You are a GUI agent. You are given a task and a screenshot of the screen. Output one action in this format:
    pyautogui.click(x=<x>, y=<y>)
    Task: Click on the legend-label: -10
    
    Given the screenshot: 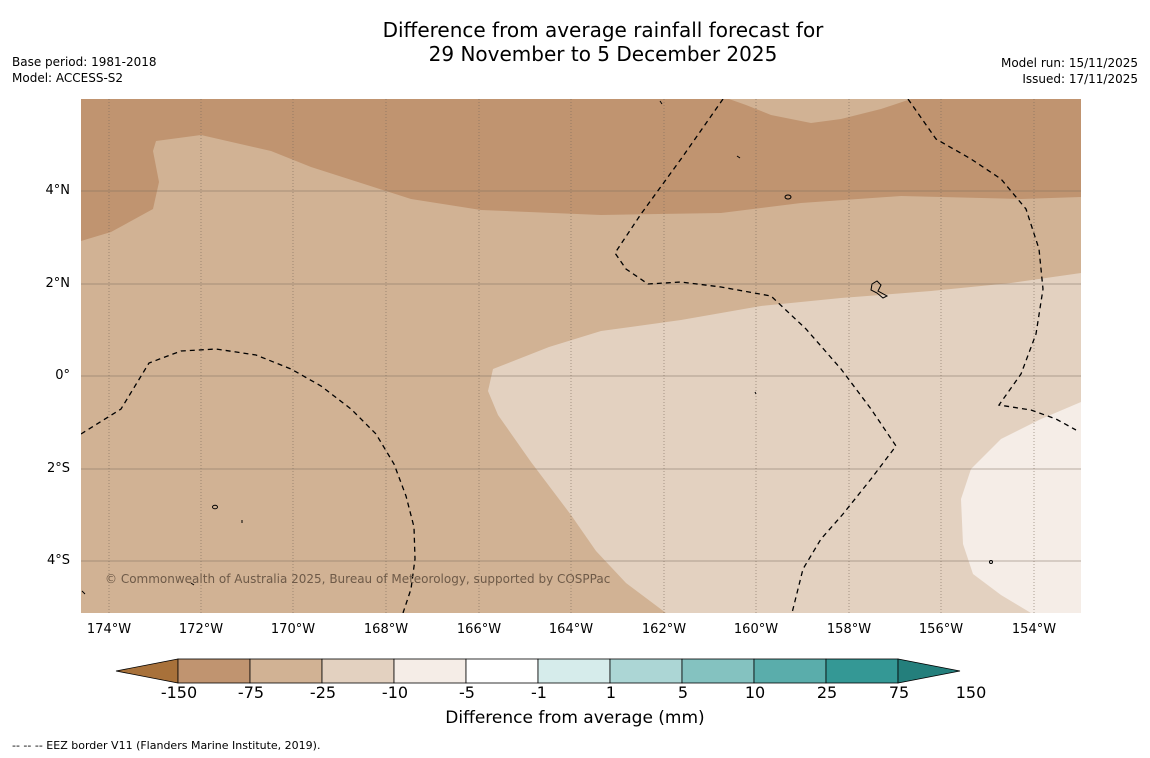 What is the action you would take?
    pyautogui.click(x=395, y=692)
    